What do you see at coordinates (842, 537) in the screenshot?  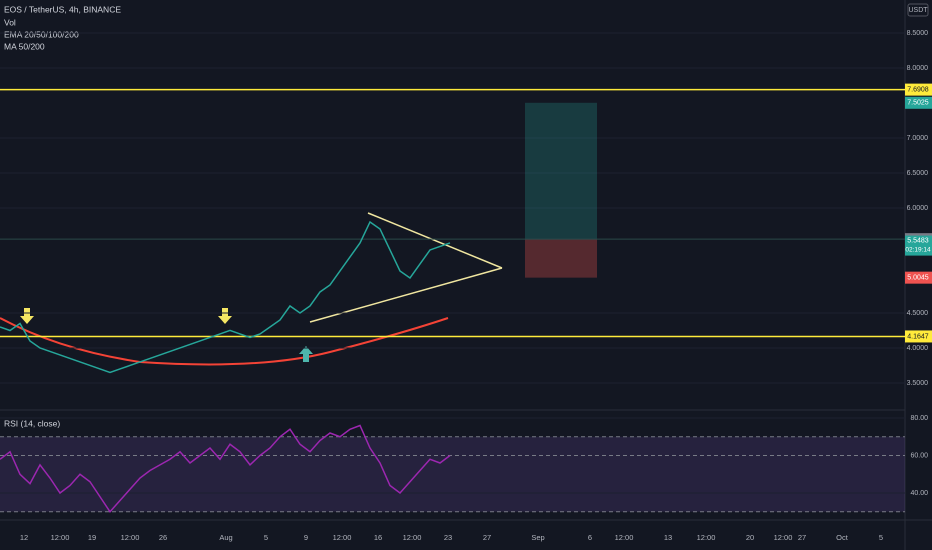 I see `time-label: Oct` at bounding box center [842, 537].